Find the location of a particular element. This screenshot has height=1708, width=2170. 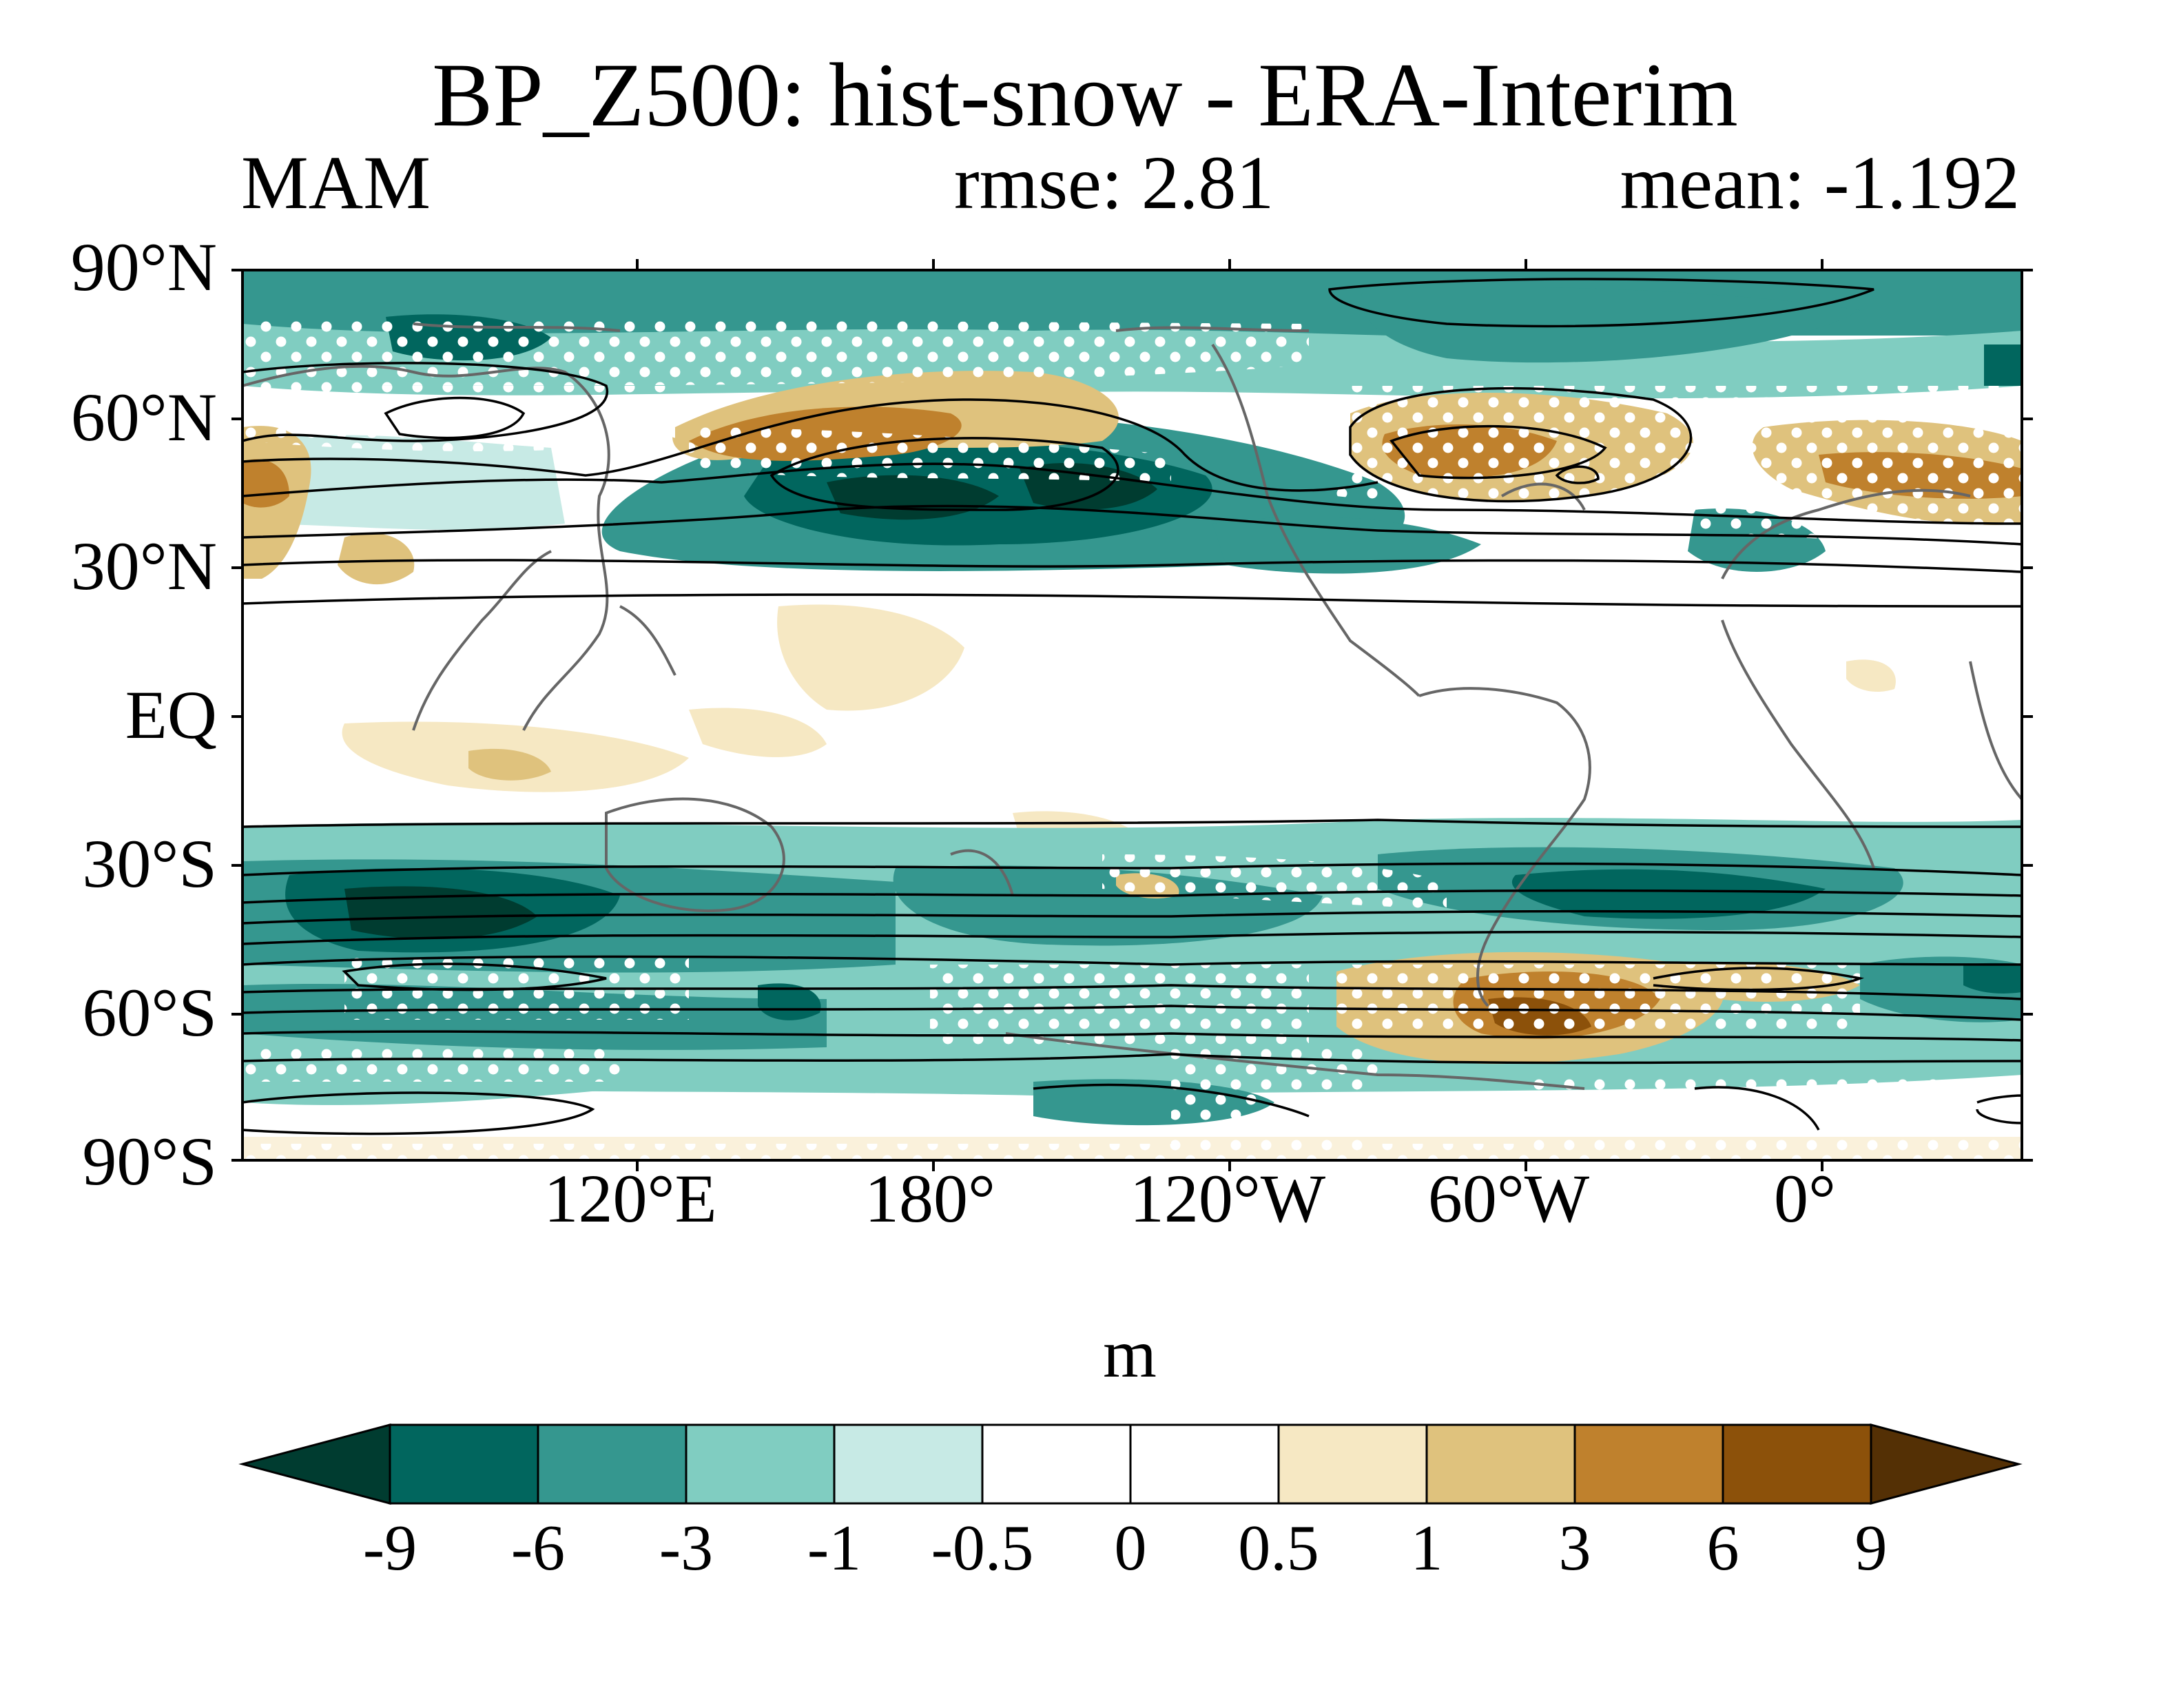

colorbar-tick-label: 9 is located at coordinates (1871, 1548).